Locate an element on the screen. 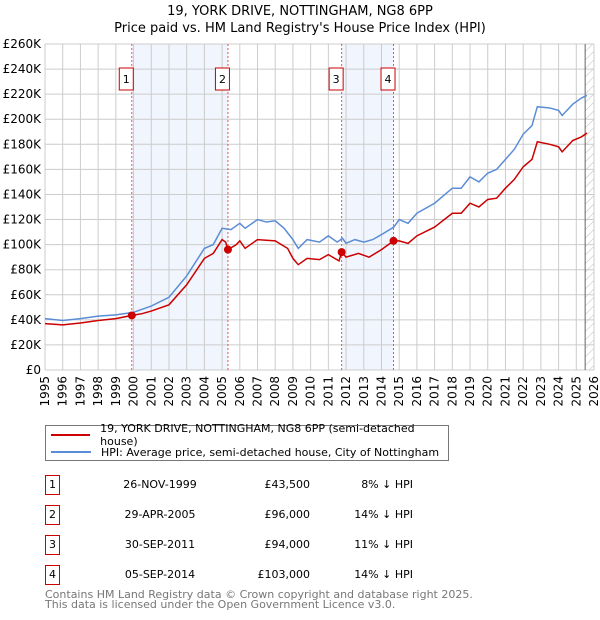  x-tick-label: 2008 is located at coordinates (275, 391).